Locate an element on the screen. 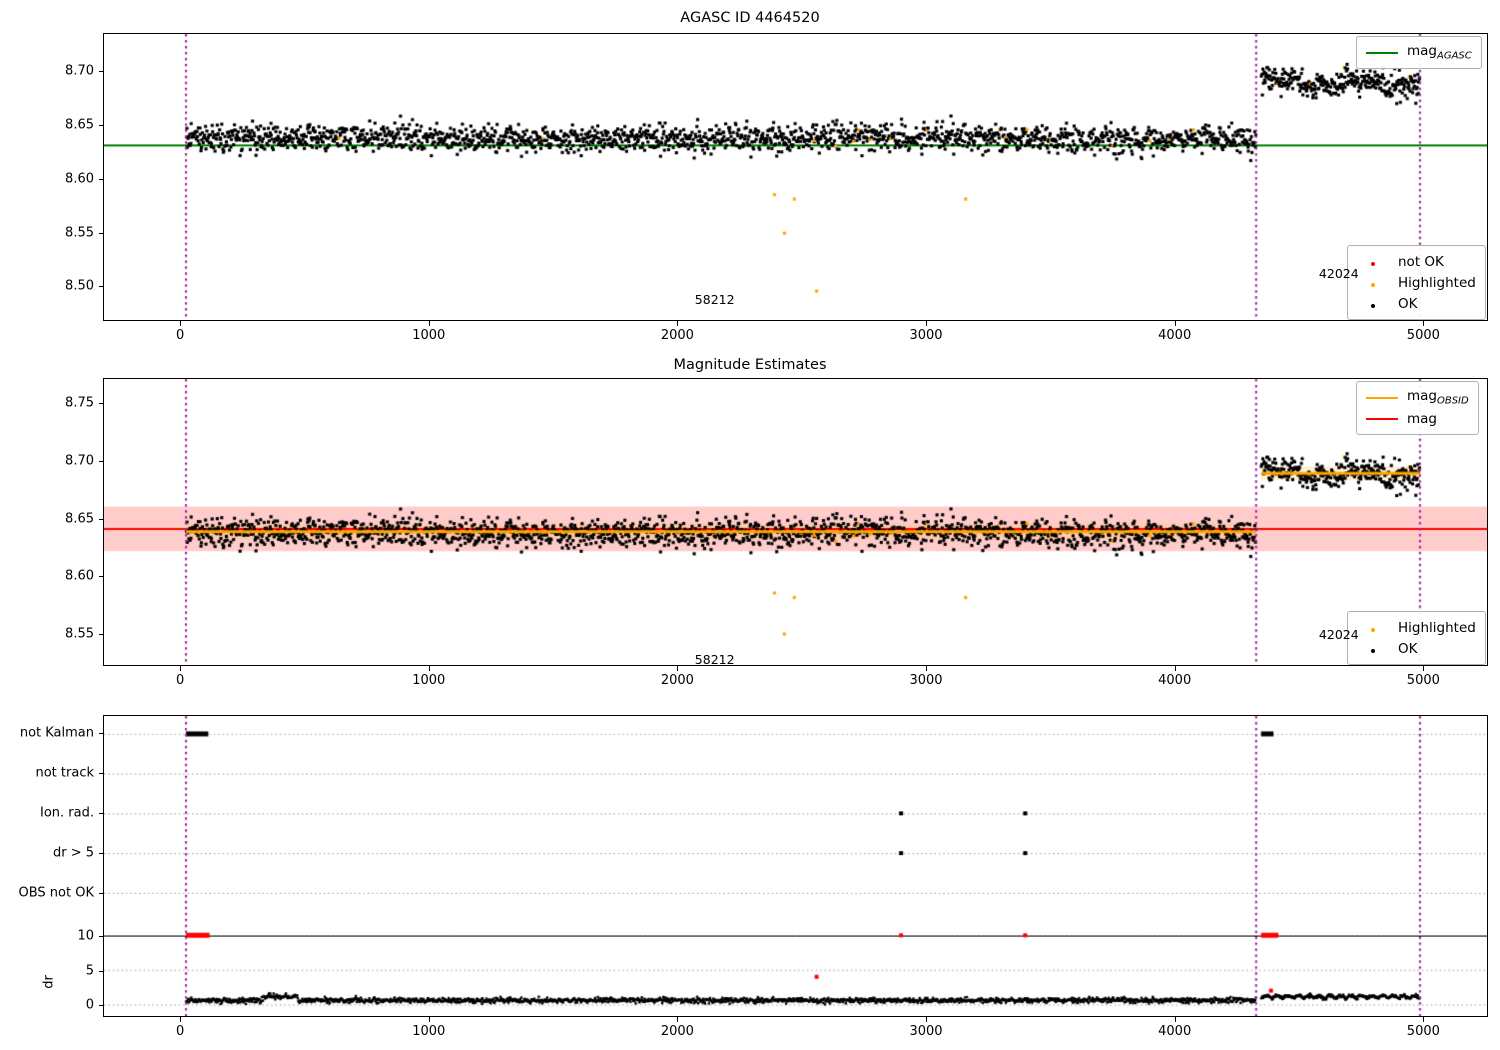 Image resolution: width=1500 pixels, height=1050 pixels. y-tick-label: 8.50 is located at coordinates (79, 286).